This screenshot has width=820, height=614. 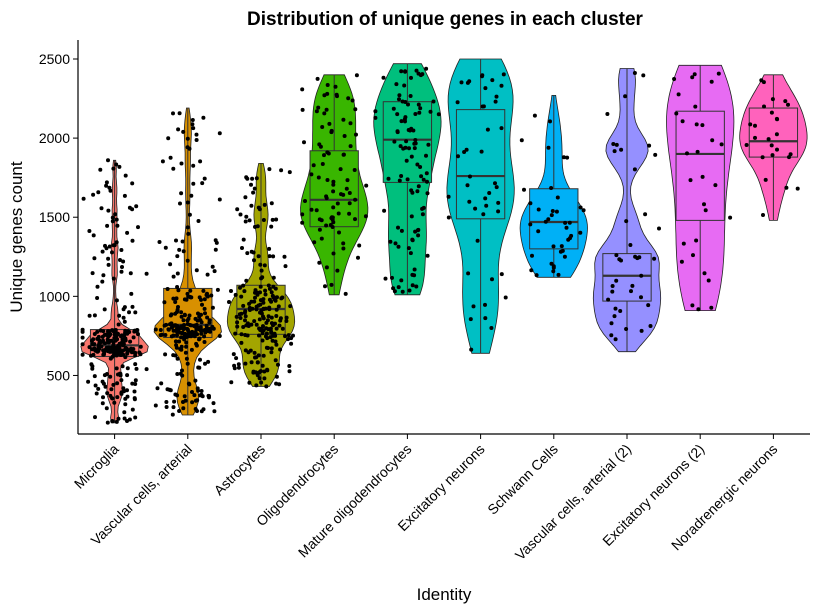 I want to click on cluster-8-box, so click(x=627, y=277).